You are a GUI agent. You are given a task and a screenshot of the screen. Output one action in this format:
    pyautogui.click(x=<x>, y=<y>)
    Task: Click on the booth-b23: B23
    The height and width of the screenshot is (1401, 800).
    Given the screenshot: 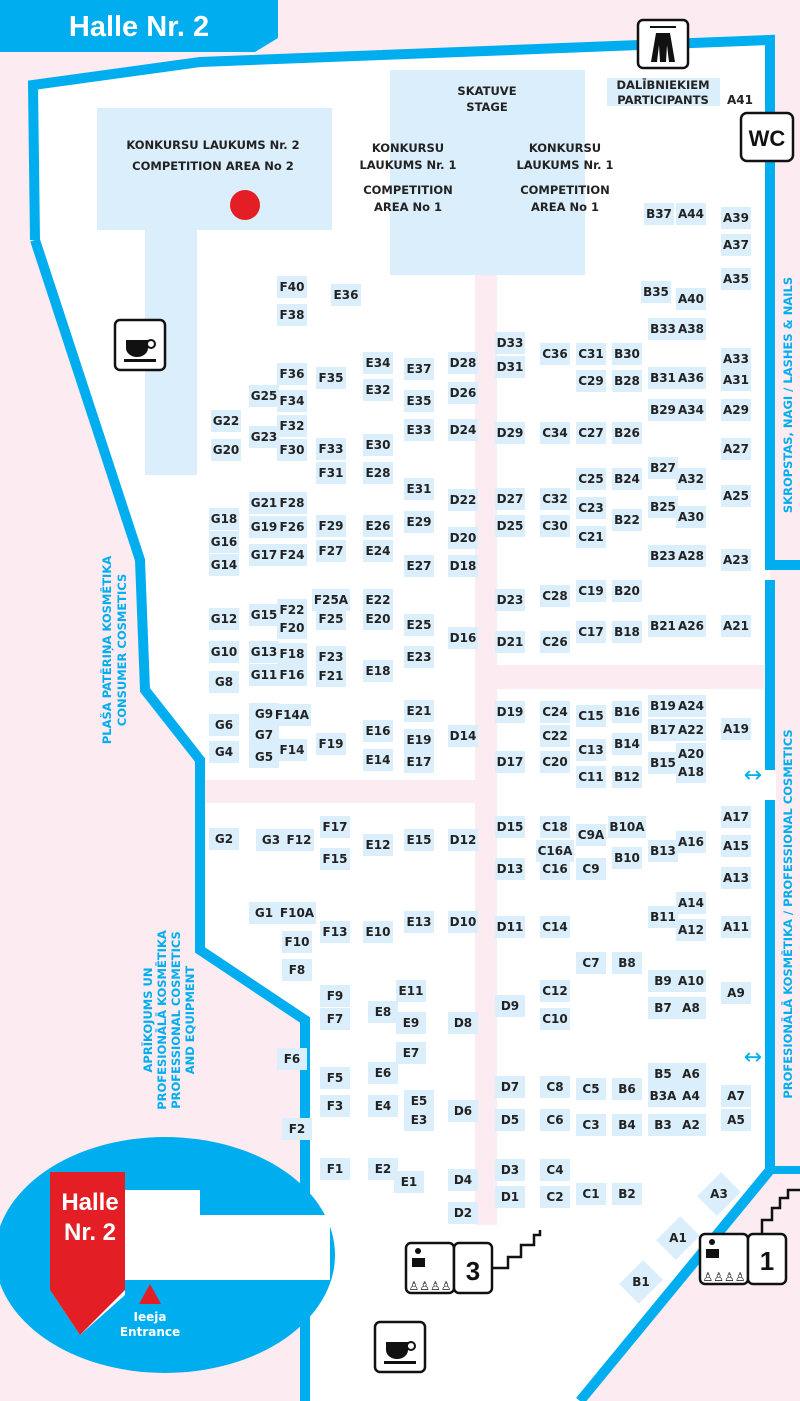 What is the action you would take?
    pyautogui.click(x=663, y=556)
    